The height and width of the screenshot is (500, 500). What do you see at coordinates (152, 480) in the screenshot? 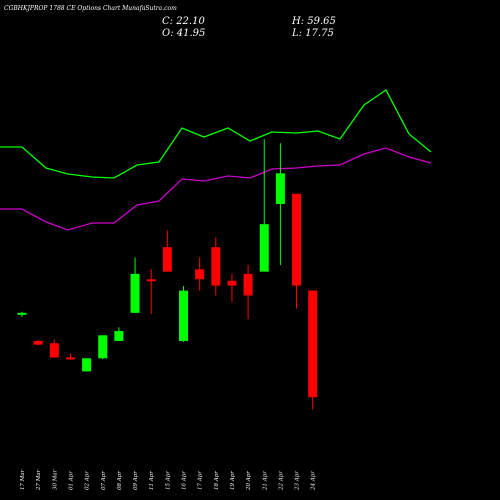
I see `x-tick-label: 11 Apr` at bounding box center [152, 480].